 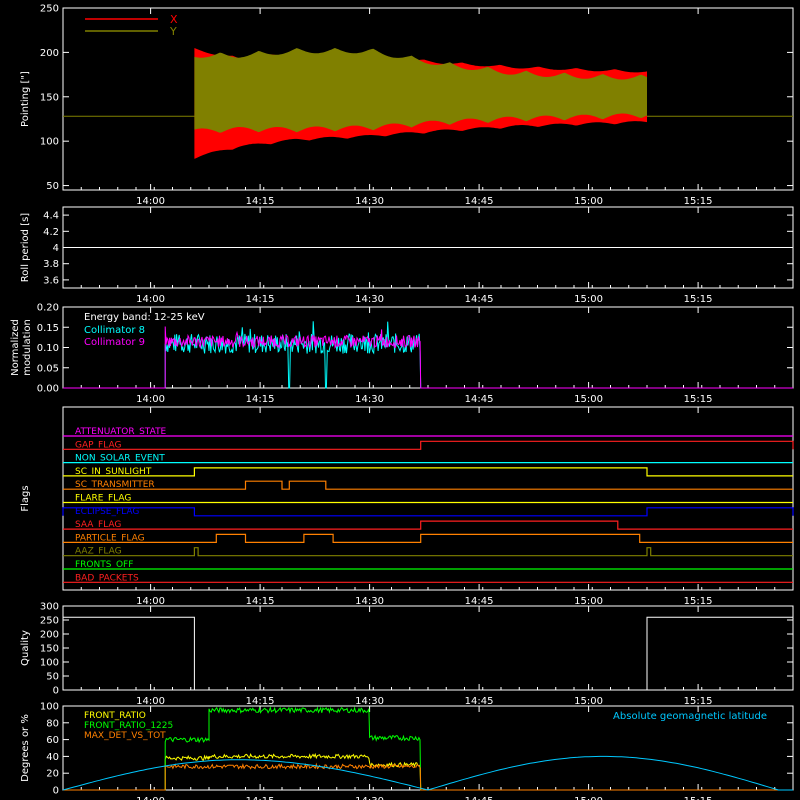 What do you see at coordinates (48, 328) in the screenshot?
I see `y-tick-label: 0.15` at bounding box center [48, 328].